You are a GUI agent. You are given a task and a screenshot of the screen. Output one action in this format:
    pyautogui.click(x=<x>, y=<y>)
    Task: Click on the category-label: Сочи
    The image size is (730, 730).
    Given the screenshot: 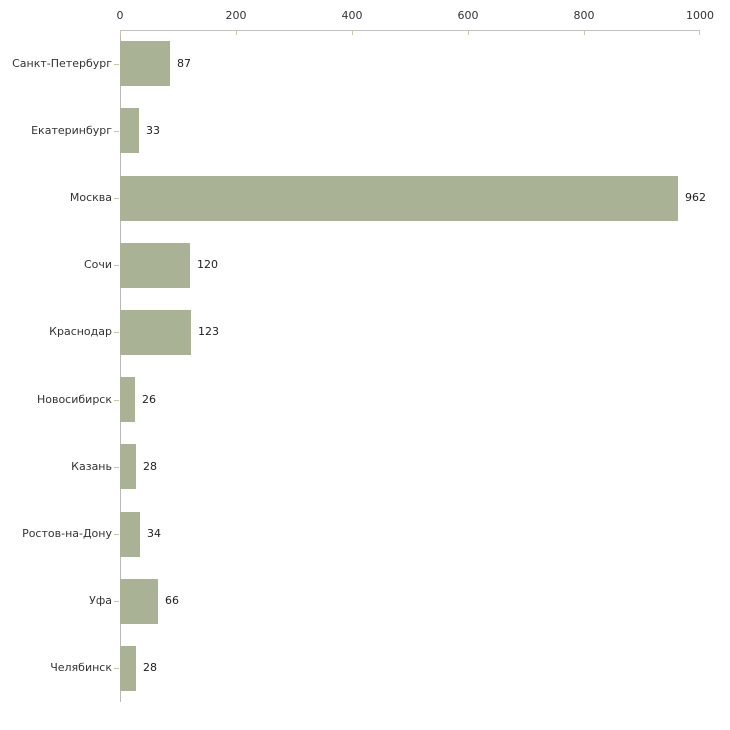 What is the action you would take?
    pyautogui.click(x=97, y=264)
    